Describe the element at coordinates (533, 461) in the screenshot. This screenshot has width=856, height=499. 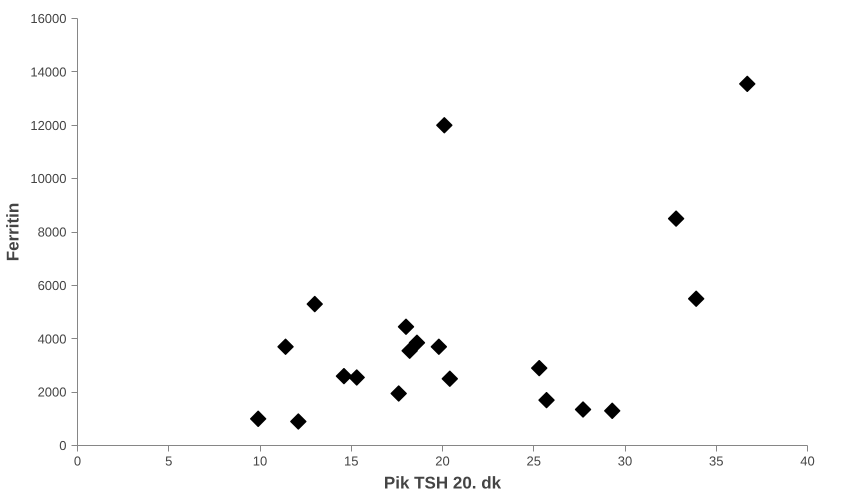
I see `x-tick-label: 25` at that location.